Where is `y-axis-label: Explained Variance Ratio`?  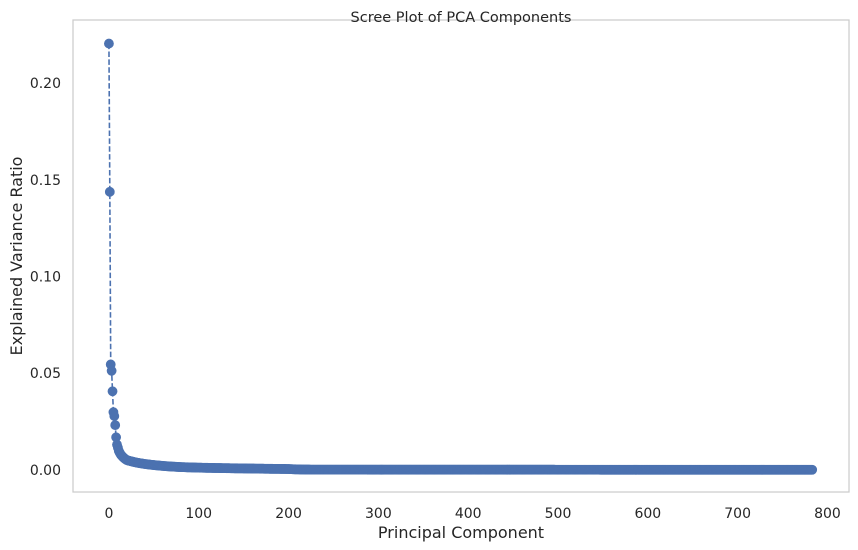 y-axis-label: Explained Variance Ratio is located at coordinates (16, 256).